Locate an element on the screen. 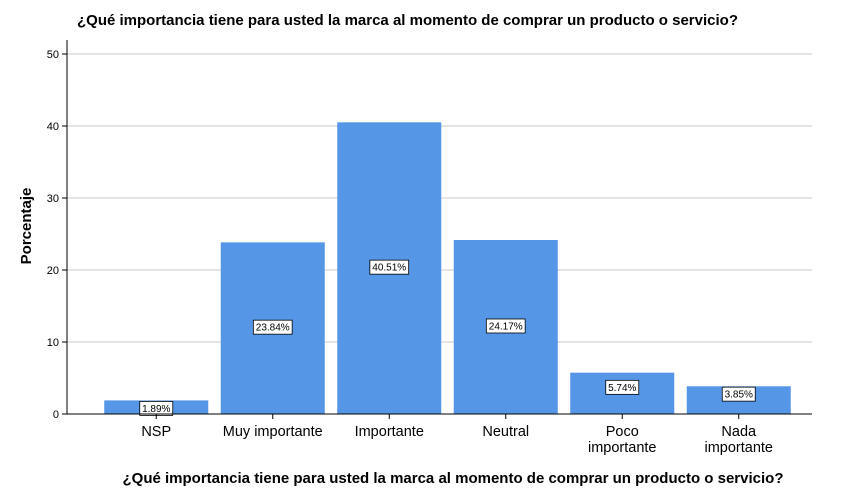  y-tick-label: 30 is located at coordinates (53, 199).